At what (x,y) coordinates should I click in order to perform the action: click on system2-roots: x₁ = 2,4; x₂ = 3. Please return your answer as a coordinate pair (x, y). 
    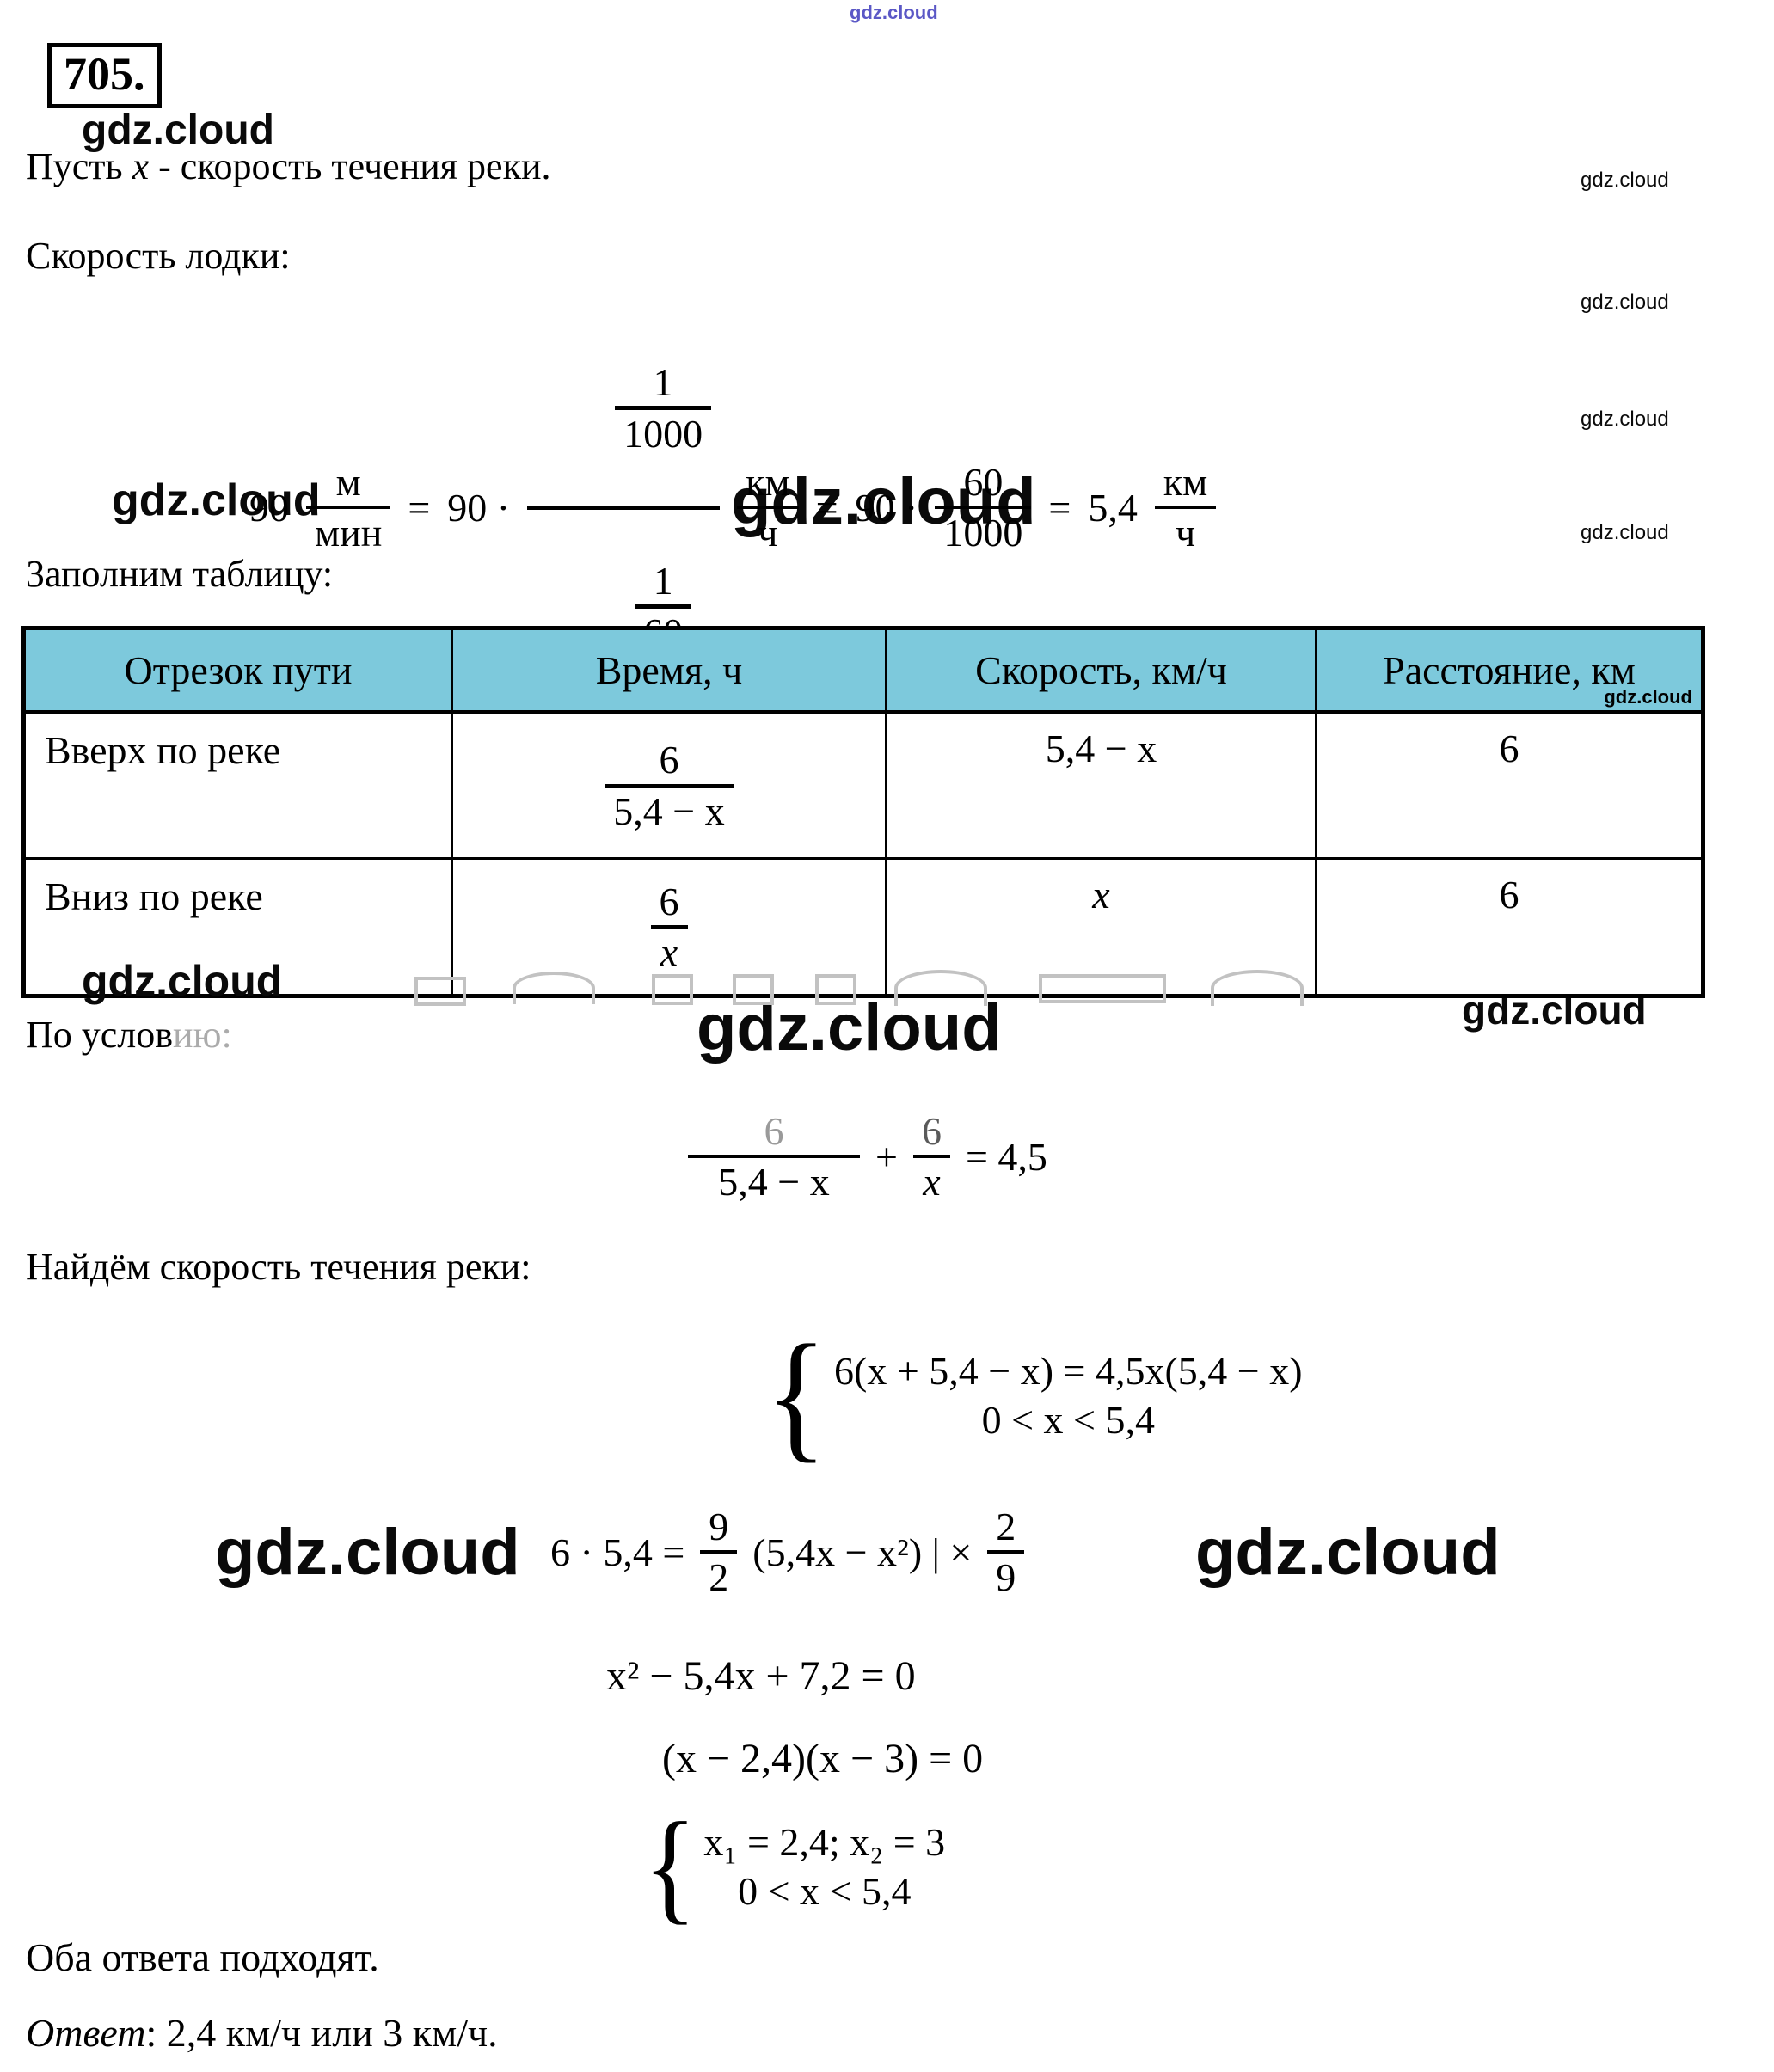
    Looking at the image, I should click on (824, 1842).